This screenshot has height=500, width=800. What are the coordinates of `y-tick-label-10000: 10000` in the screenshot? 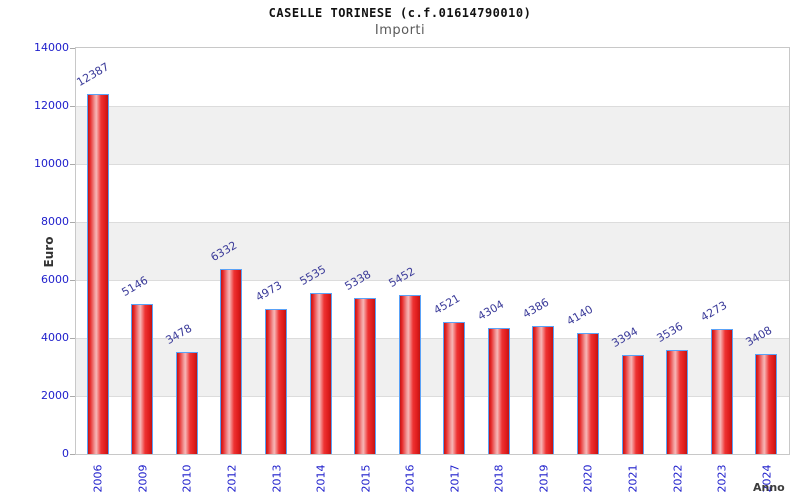 It's located at (51, 163).